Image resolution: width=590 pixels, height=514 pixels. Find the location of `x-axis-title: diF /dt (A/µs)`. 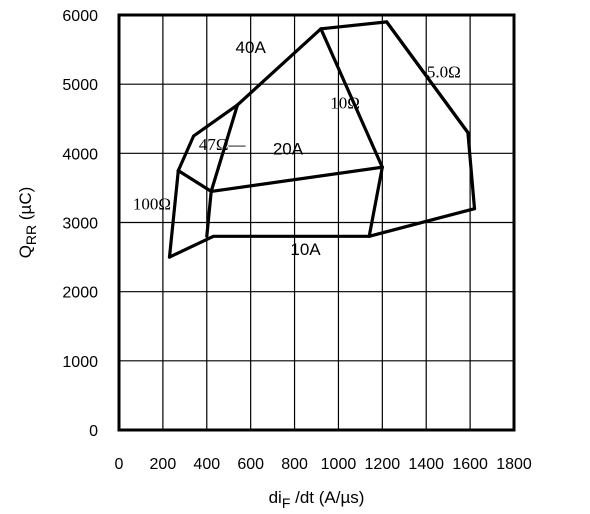

x-axis-title: diF /dt (A/µs) is located at coordinates (317, 499).